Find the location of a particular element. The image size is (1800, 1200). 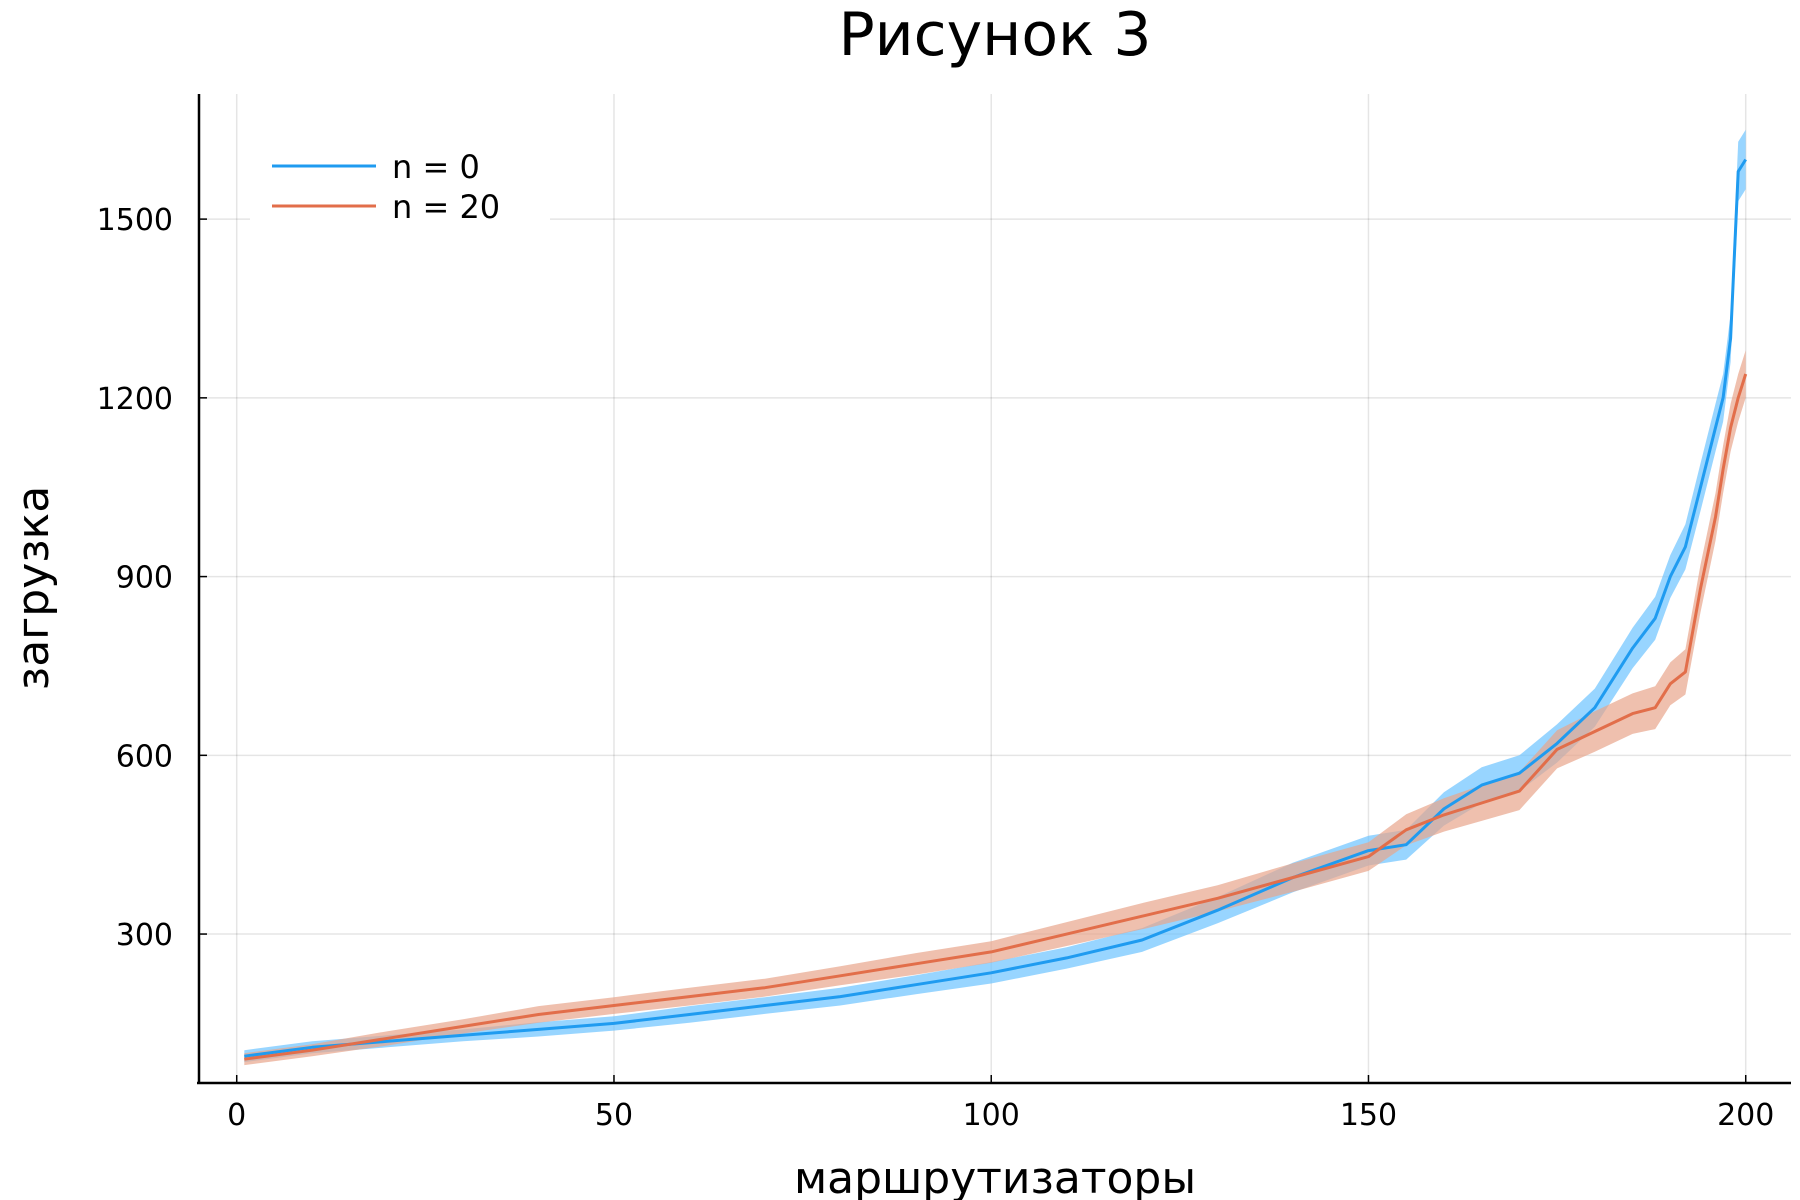

chart-title: Рисунок 3 is located at coordinates (994, 35).